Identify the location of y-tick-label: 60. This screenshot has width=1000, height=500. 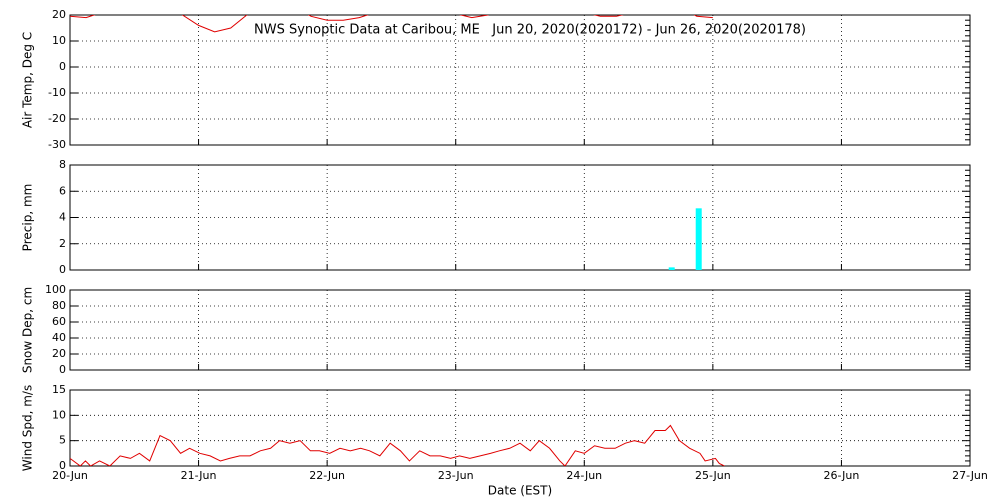
(59, 321).